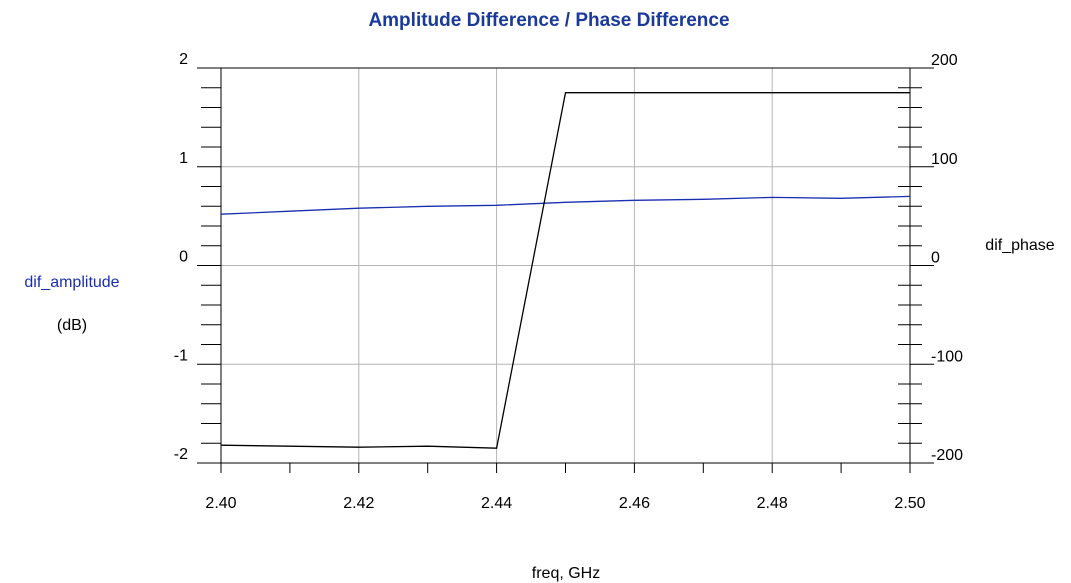 The width and height of the screenshot is (1071, 583). Describe the element at coordinates (181, 355) in the screenshot. I see `left-y-tick-label: -1` at that location.